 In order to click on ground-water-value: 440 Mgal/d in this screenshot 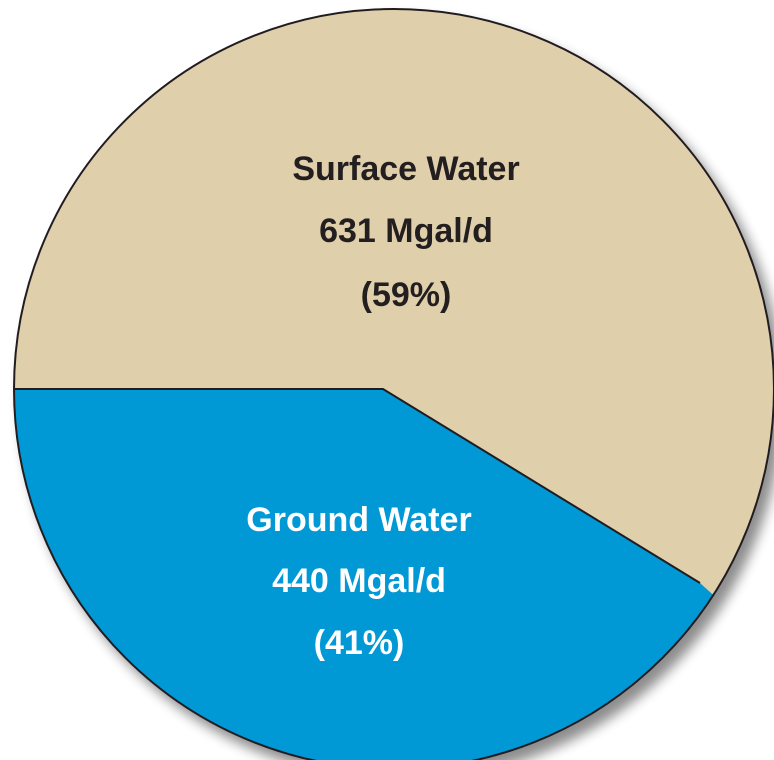, I will do `click(359, 581)`.